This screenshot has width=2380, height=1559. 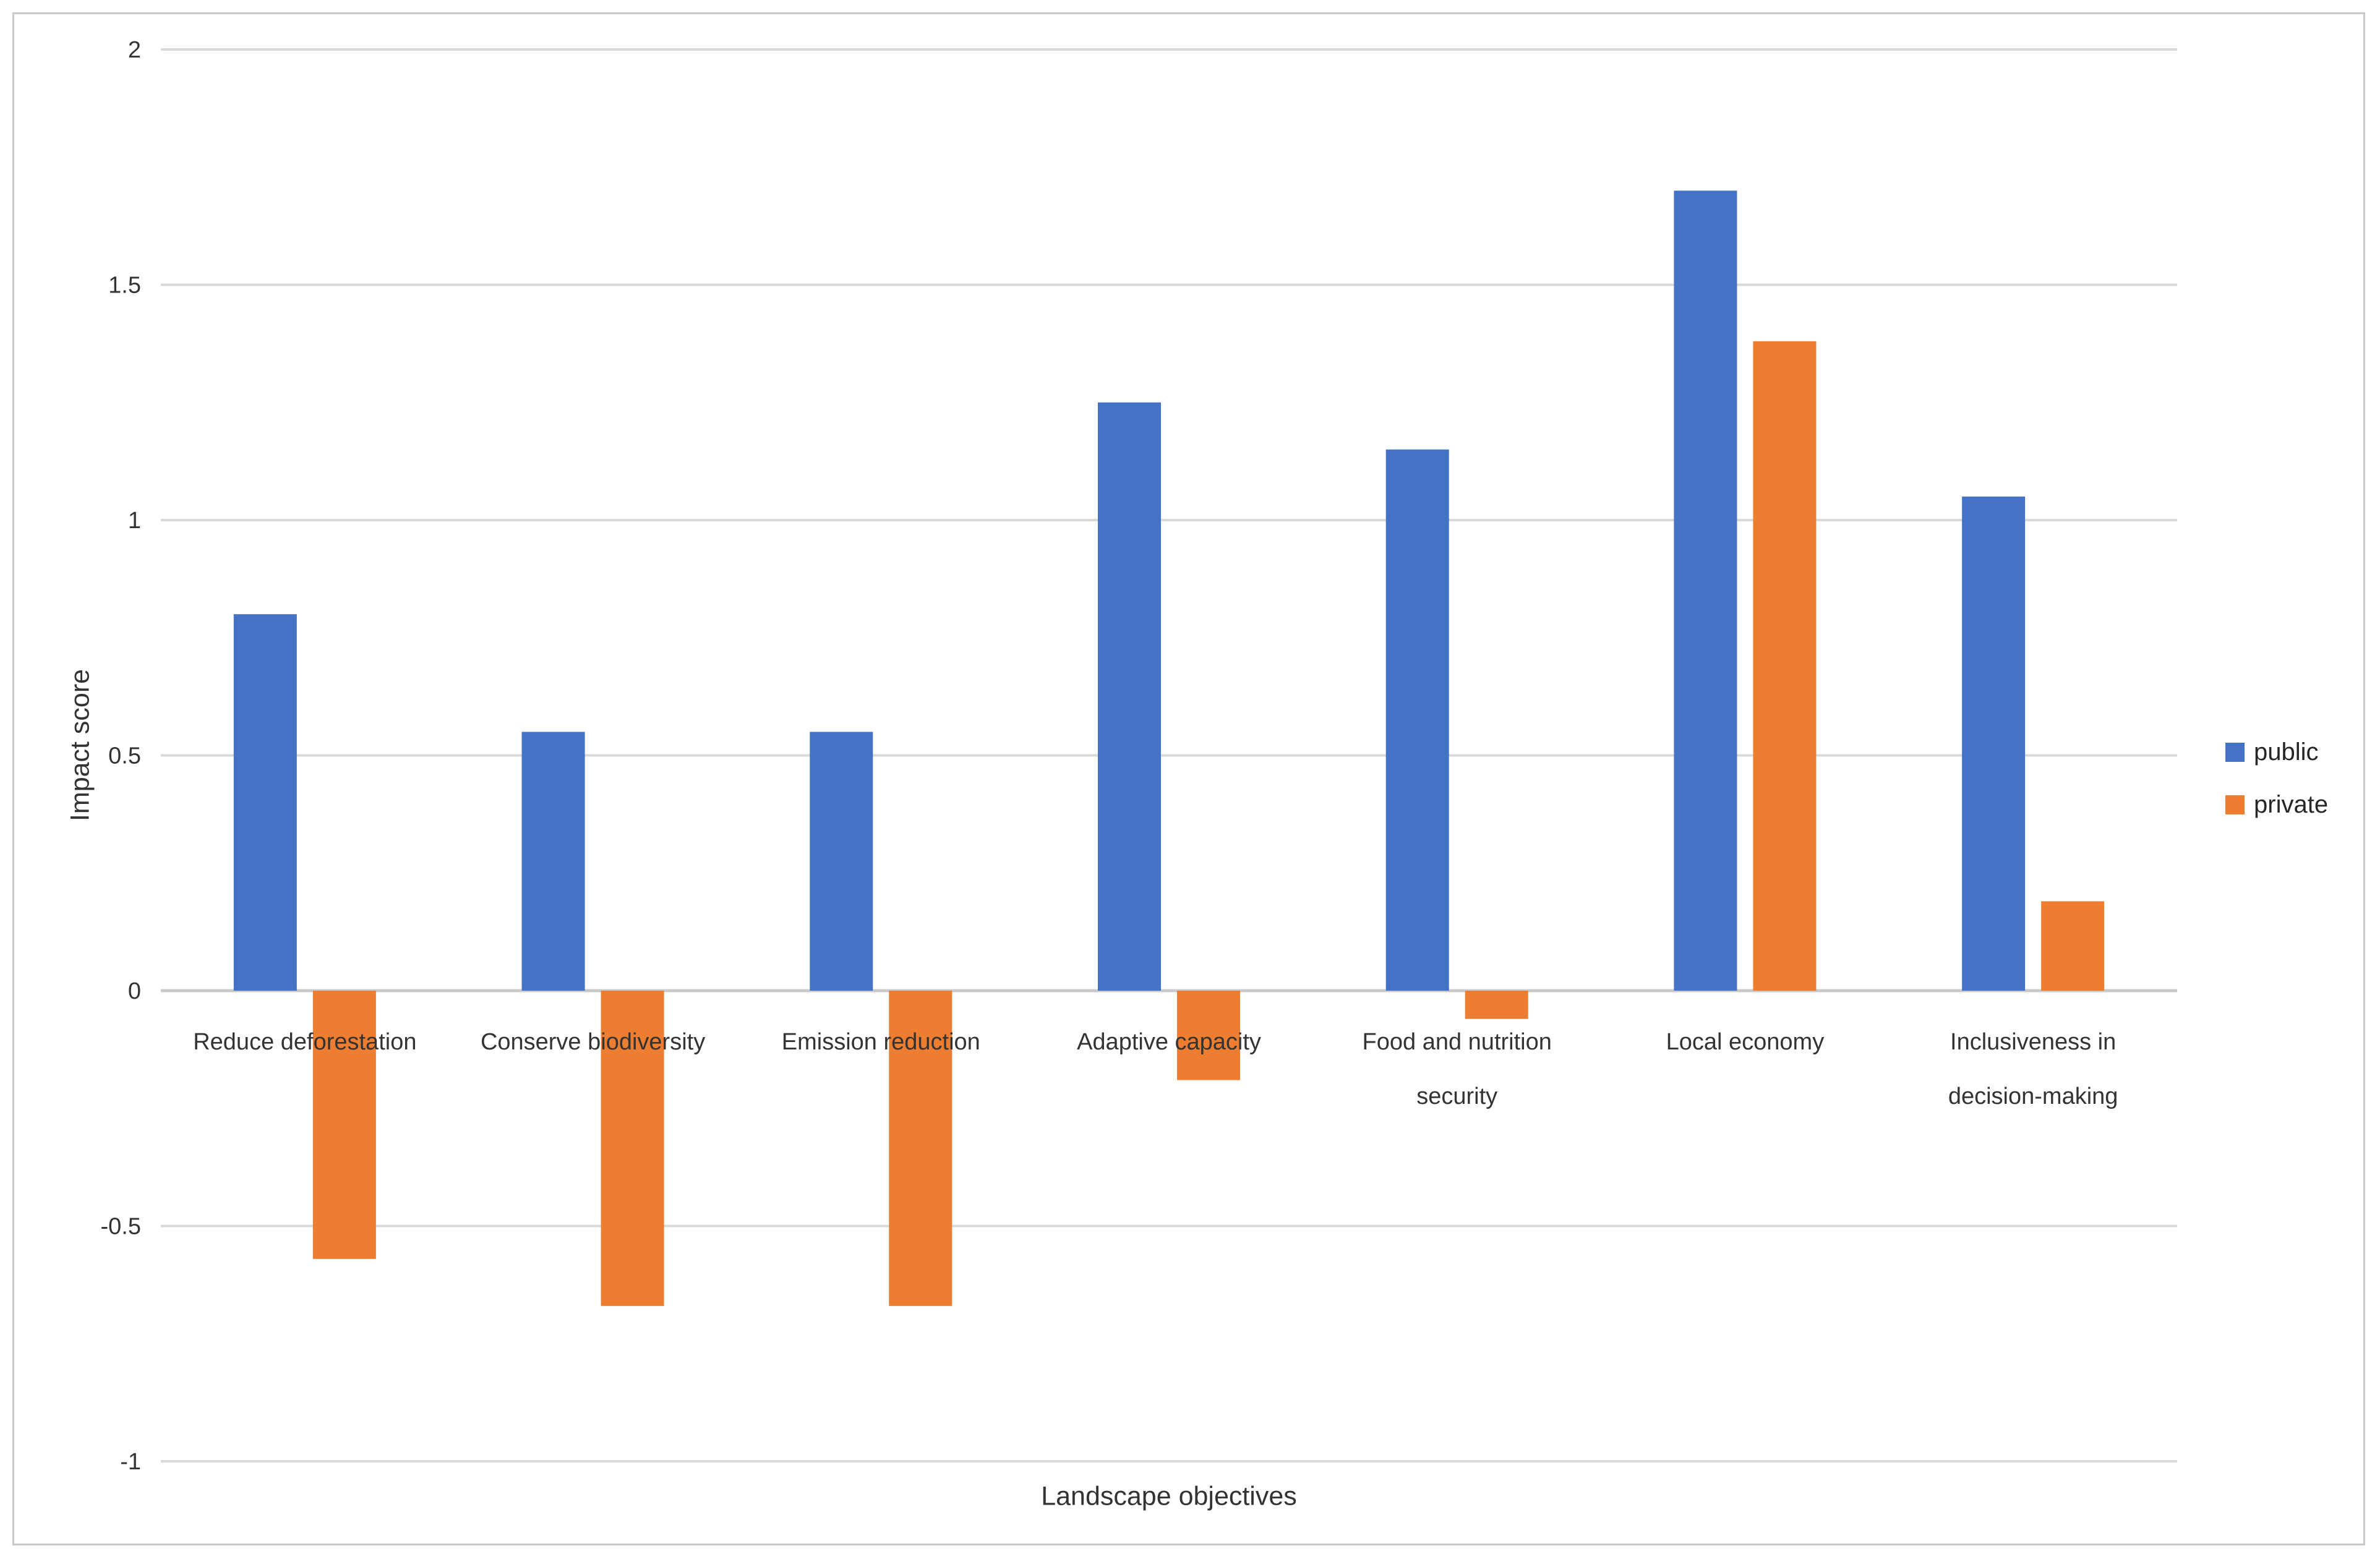 What do you see at coordinates (130, 1462) in the screenshot?
I see `y-tick-label: -1` at bounding box center [130, 1462].